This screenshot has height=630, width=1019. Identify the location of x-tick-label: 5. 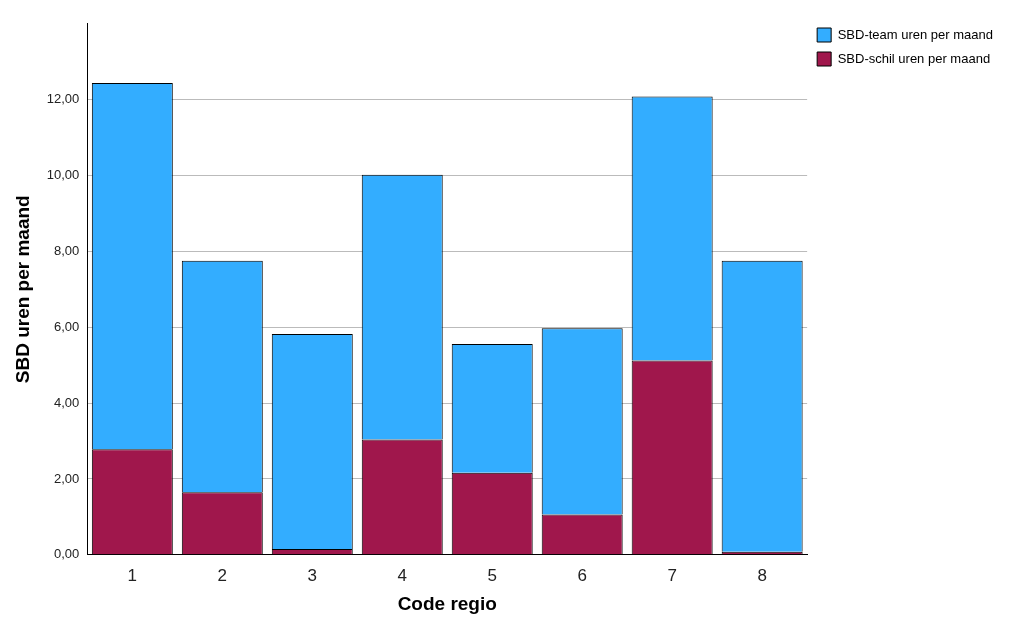
(492, 575).